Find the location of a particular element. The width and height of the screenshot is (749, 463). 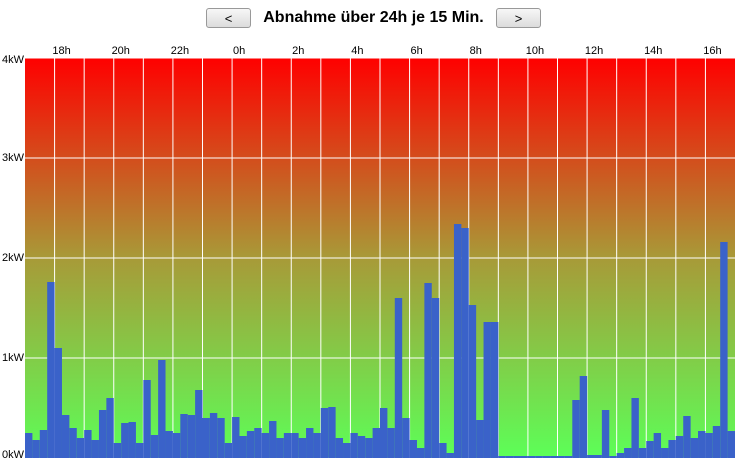

x-tick-label: 6h is located at coordinates (416, 51).